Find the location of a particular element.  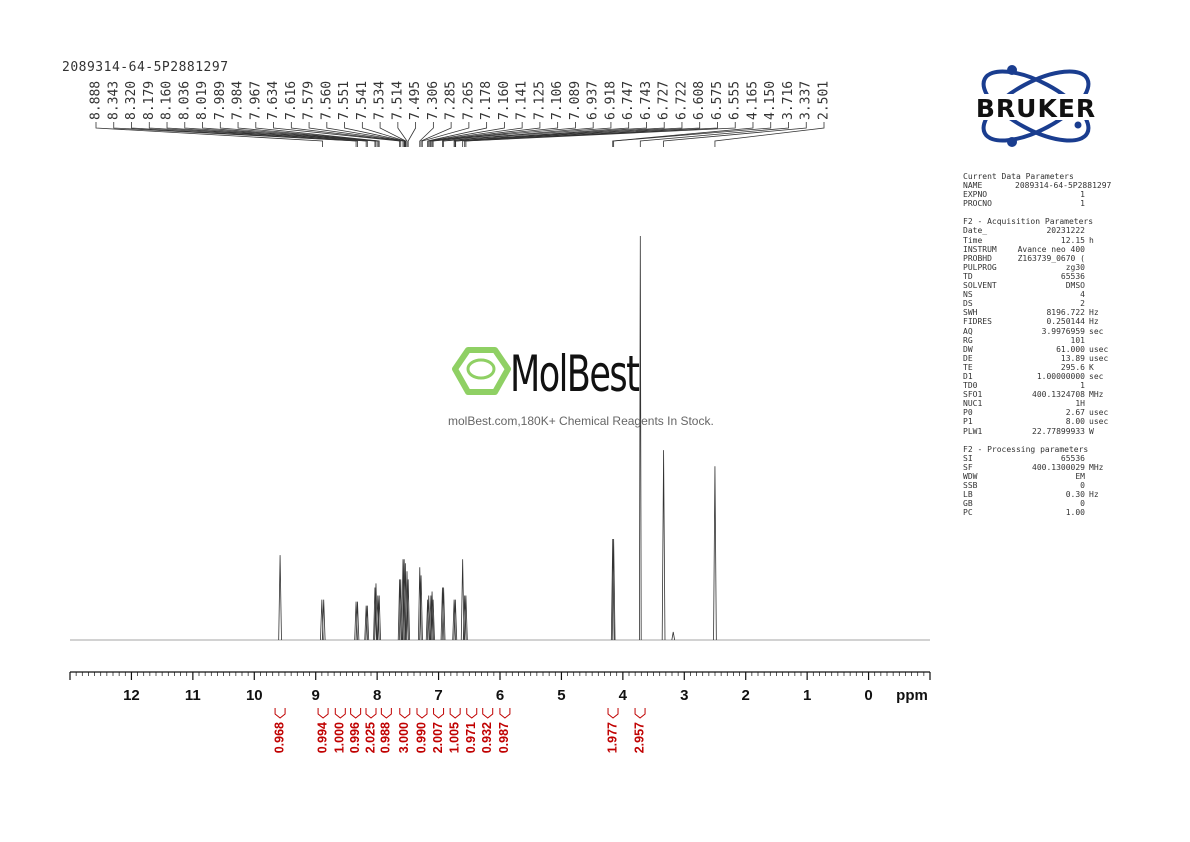

param-value: 0.250144 is located at coordinates (1065, 322).